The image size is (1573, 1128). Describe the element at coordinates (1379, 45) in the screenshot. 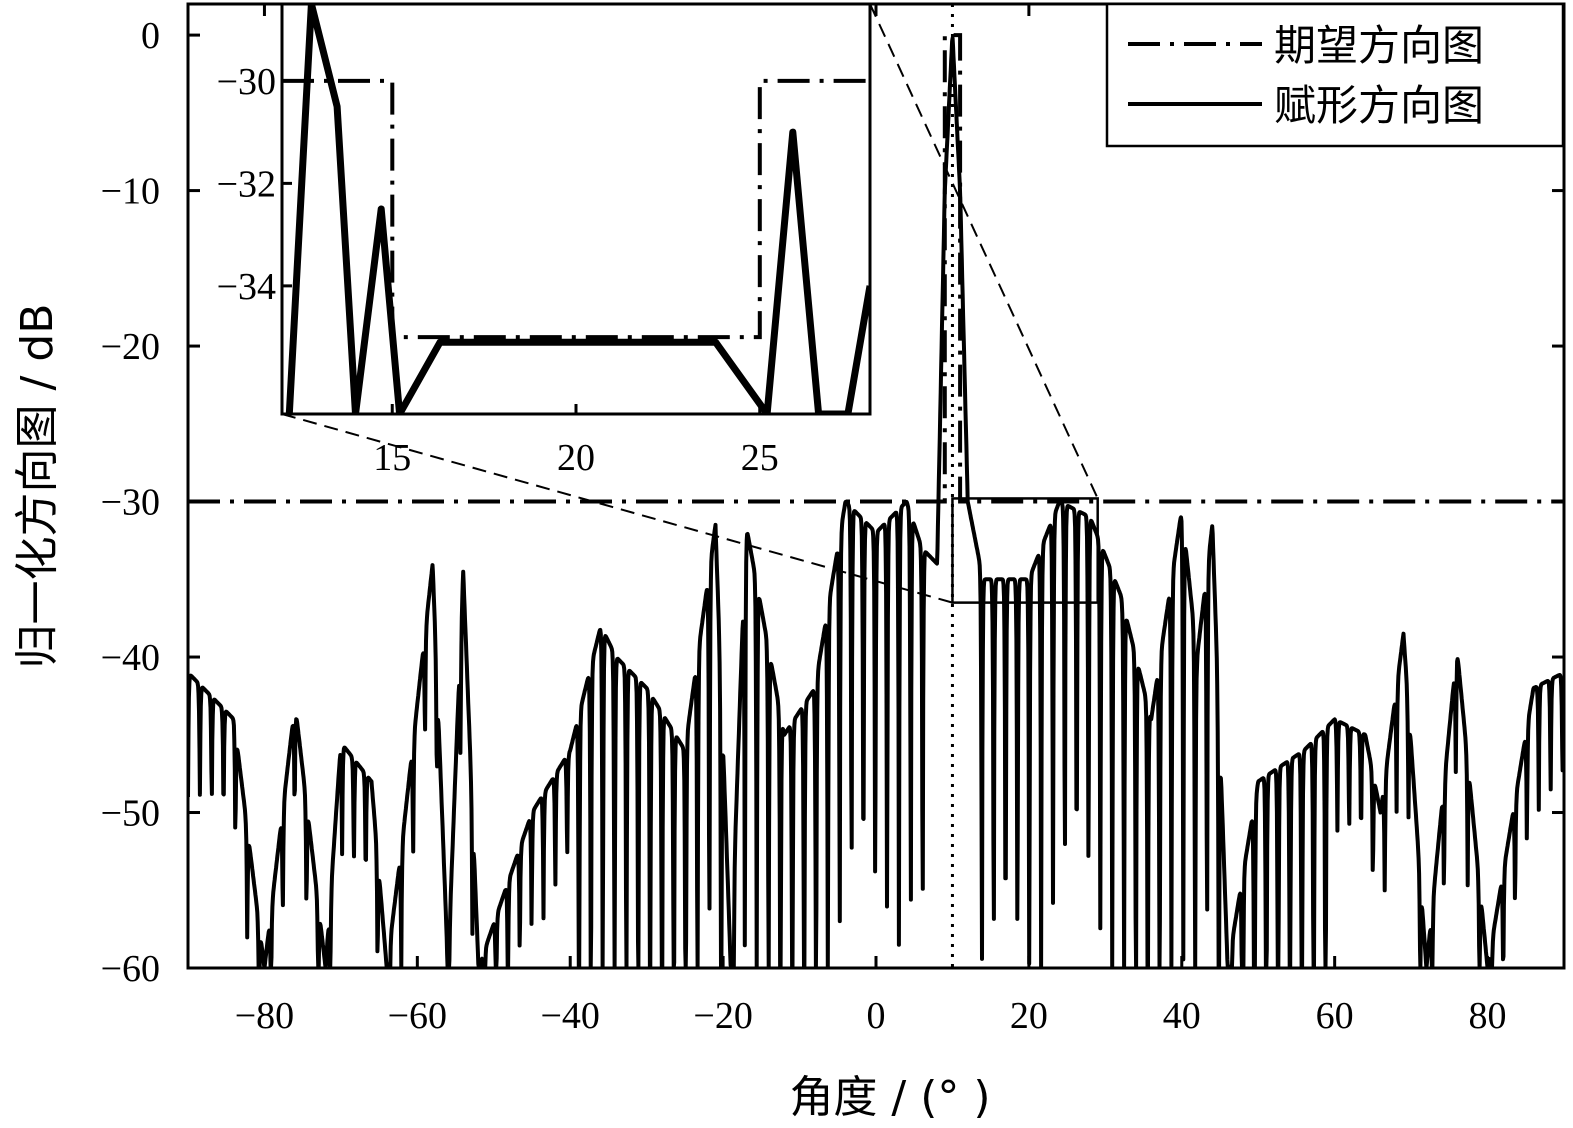

I see `legend-label-desired: 期望方向图` at that location.